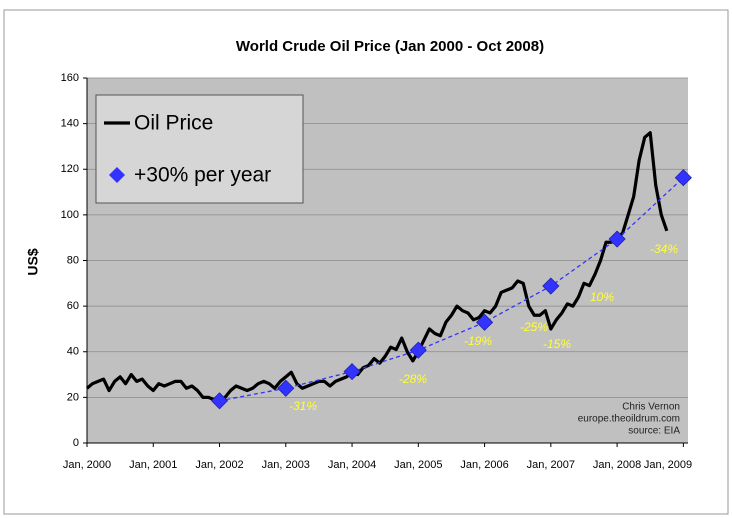  I want to click on y-tick-label: 20, so click(73, 397).